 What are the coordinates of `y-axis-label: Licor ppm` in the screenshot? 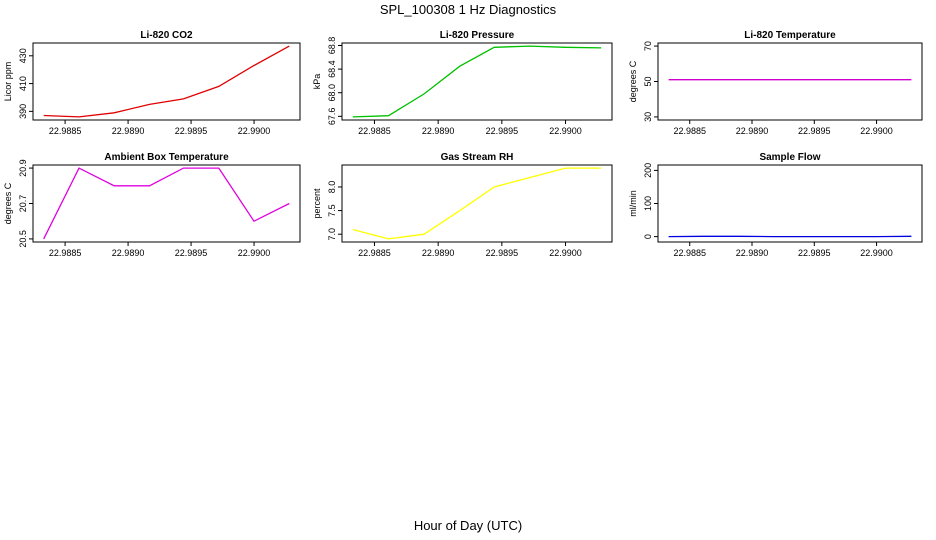 It's located at (8, 82).